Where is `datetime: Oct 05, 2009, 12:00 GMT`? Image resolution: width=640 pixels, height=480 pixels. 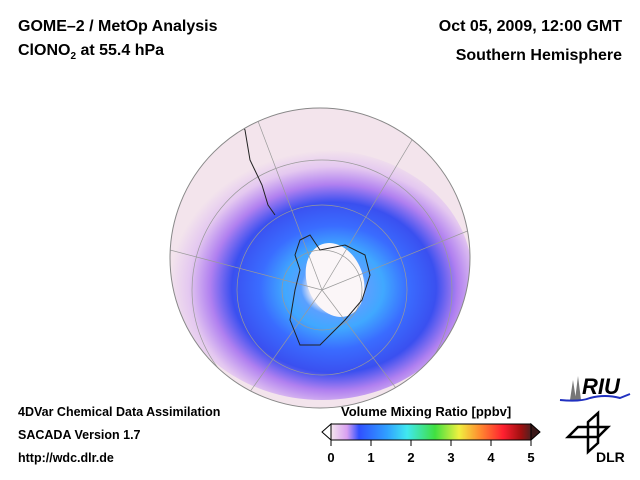
datetime: Oct 05, 2009, 12:00 GMT is located at coordinates (530, 26).